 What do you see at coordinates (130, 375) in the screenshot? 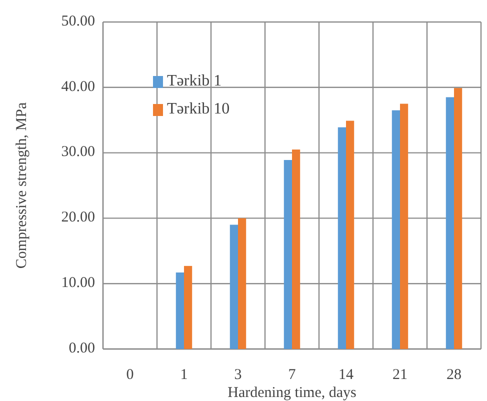
I see `x-tick-label: 0` at bounding box center [130, 375].